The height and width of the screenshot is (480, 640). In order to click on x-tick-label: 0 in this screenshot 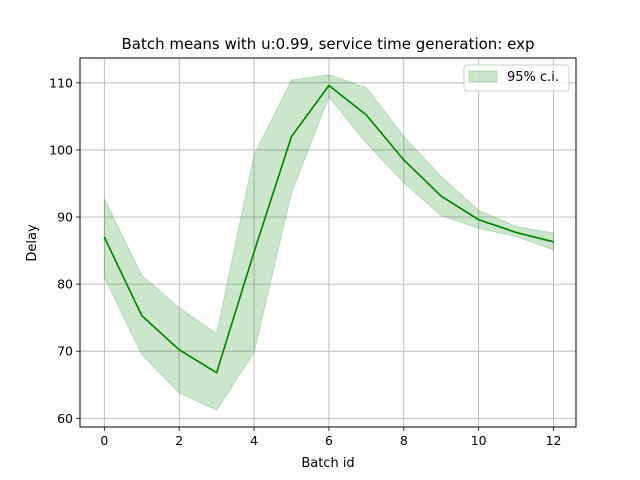, I will do `click(104, 440)`.